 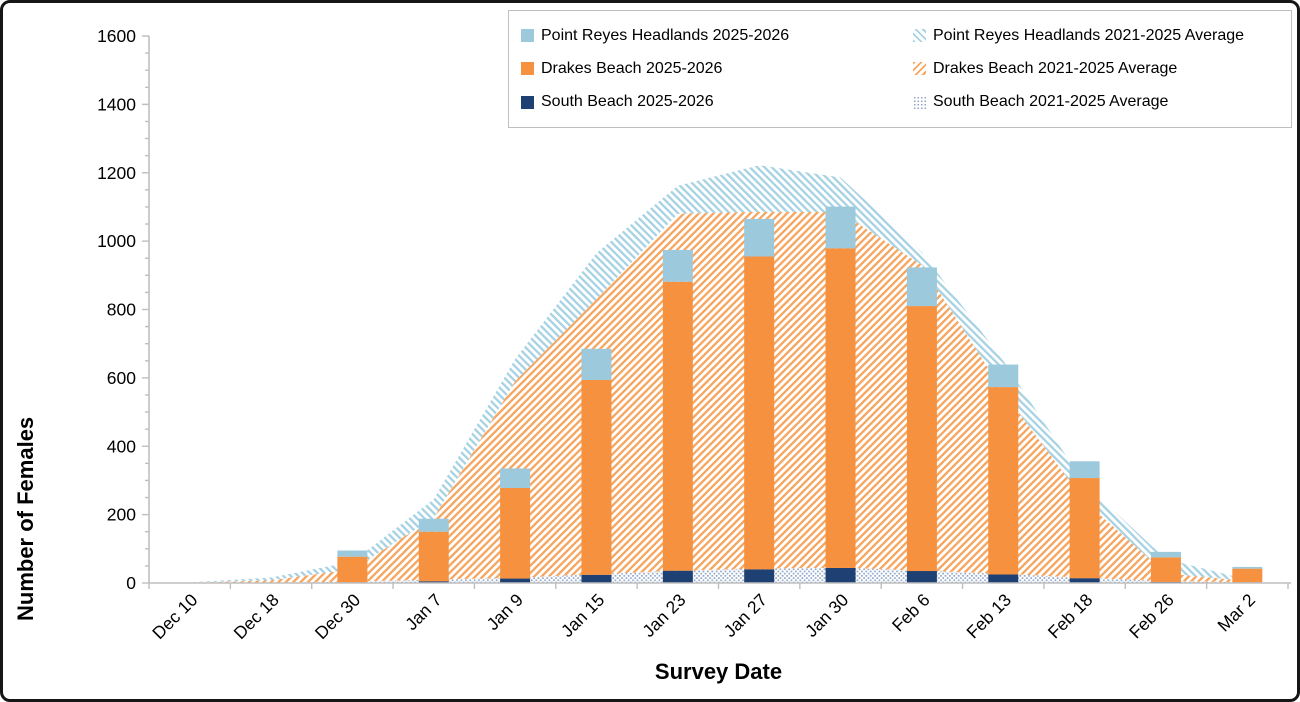 What do you see at coordinates (527, 69) in the screenshot?
I see `drakes-beach-season-swatch-icon` at bounding box center [527, 69].